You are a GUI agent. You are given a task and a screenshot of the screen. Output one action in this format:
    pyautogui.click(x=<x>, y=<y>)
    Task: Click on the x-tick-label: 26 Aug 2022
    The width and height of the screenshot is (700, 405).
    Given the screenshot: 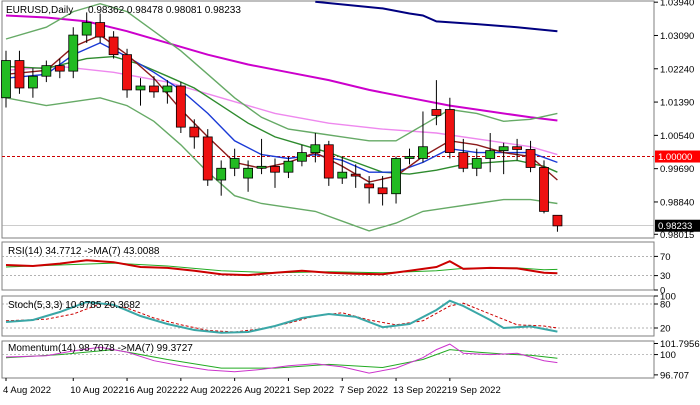 What is the action you would take?
    pyautogui.click(x=258, y=390)
    